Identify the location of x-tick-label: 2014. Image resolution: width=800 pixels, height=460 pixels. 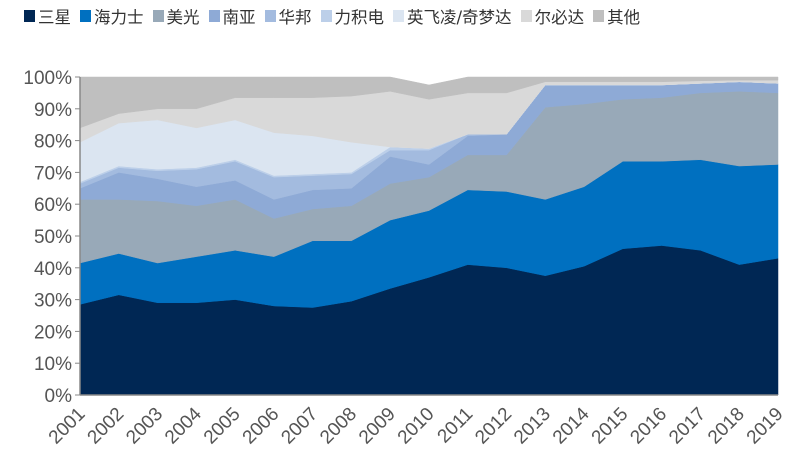
(571, 425).